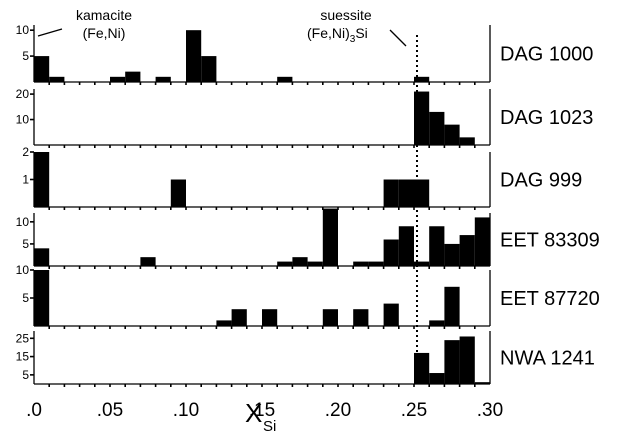  Describe the element at coordinates (338, 410) in the screenshot. I see `x-tick-label: .20` at that location.